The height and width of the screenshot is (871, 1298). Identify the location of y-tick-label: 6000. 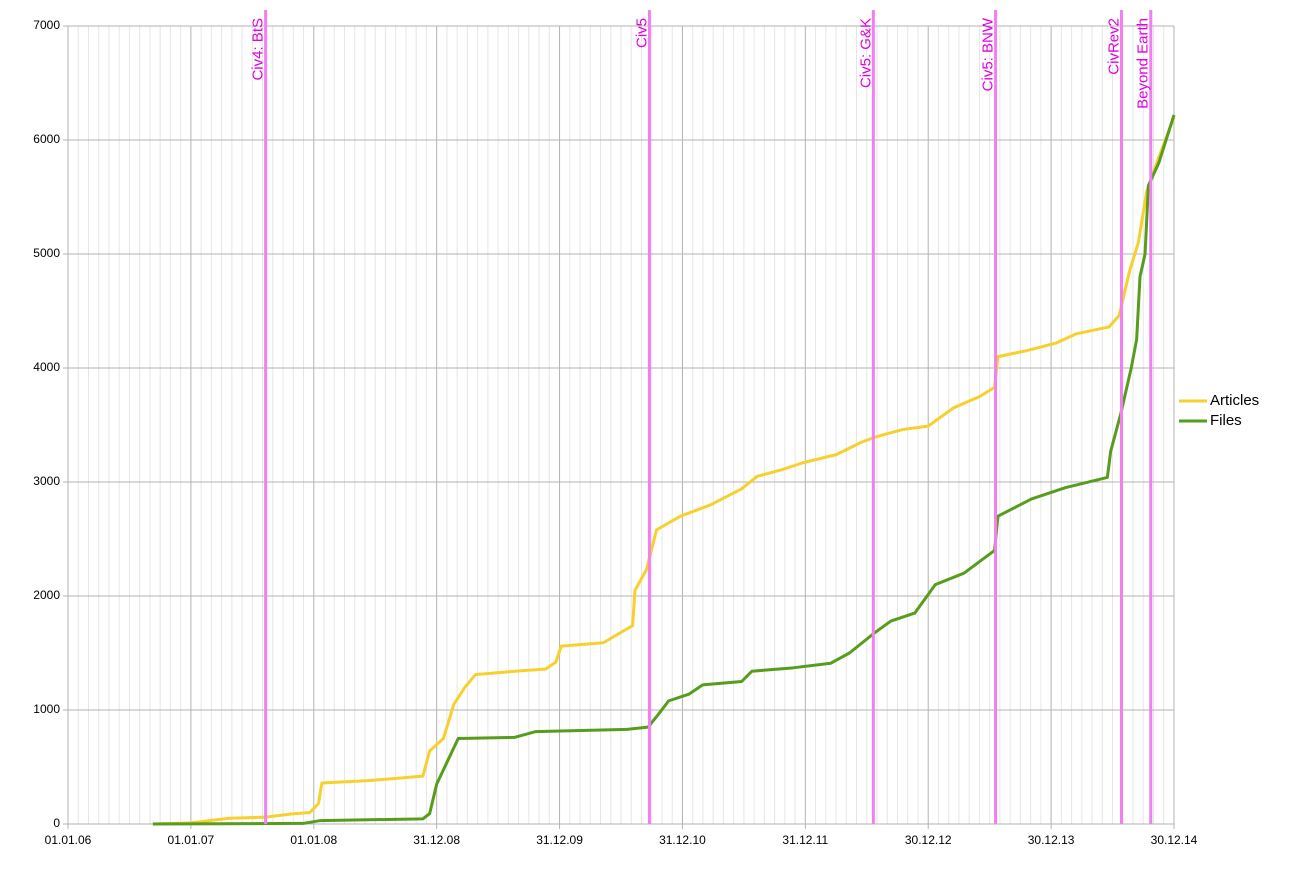
(46, 139).